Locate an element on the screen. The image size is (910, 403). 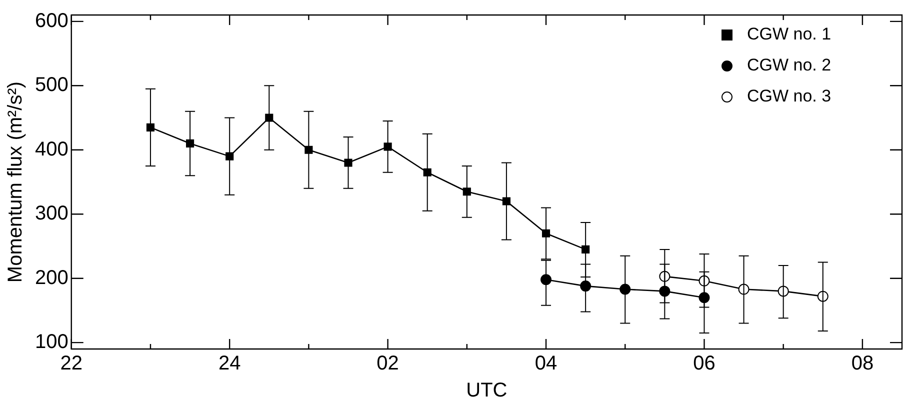
y-tick-label: 200 is located at coordinates (51, 277).